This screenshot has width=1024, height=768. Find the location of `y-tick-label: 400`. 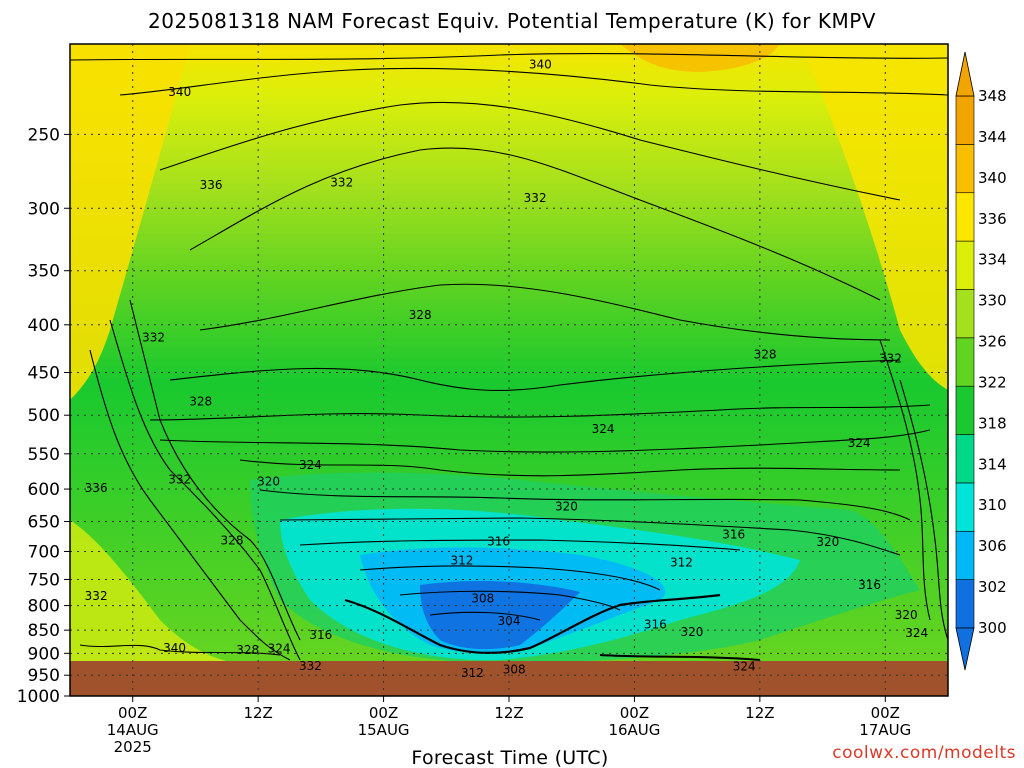

y-tick-label: 400 is located at coordinates (44, 326).